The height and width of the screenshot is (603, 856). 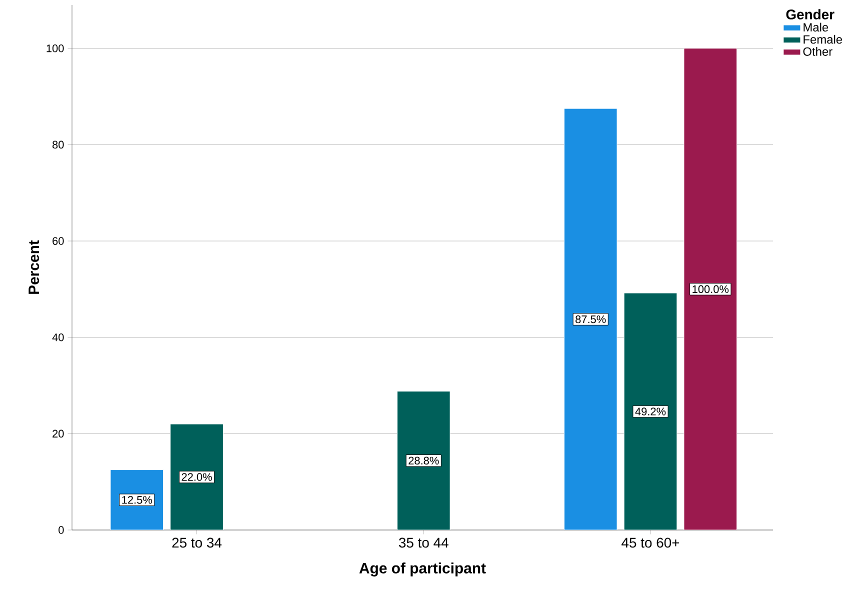 What do you see at coordinates (423, 543) in the screenshot?
I see `x-tick-label: 35 to 44` at bounding box center [423, 543].